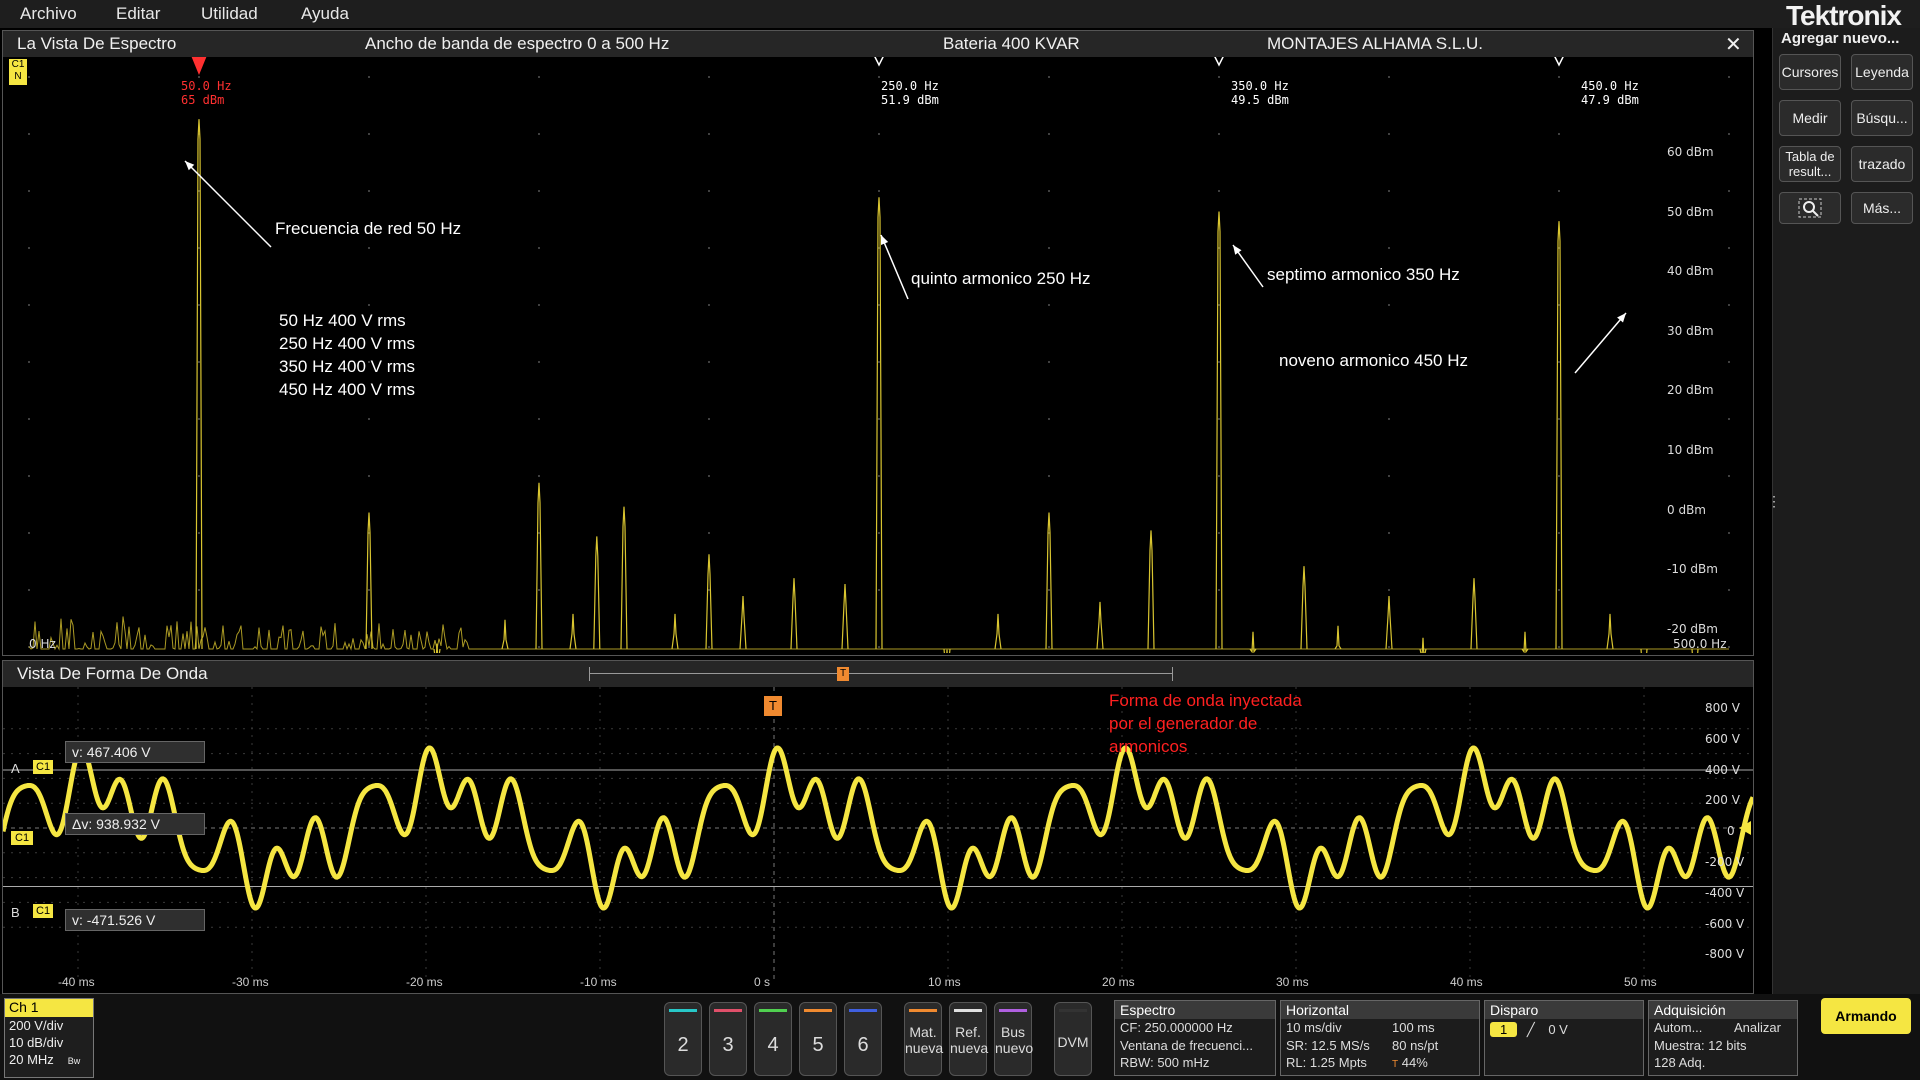 Image resolution: width=1920 pixels, height=1080 pixels. I want to click on panel-drag-handle: ⋮, so click(1774, 501).